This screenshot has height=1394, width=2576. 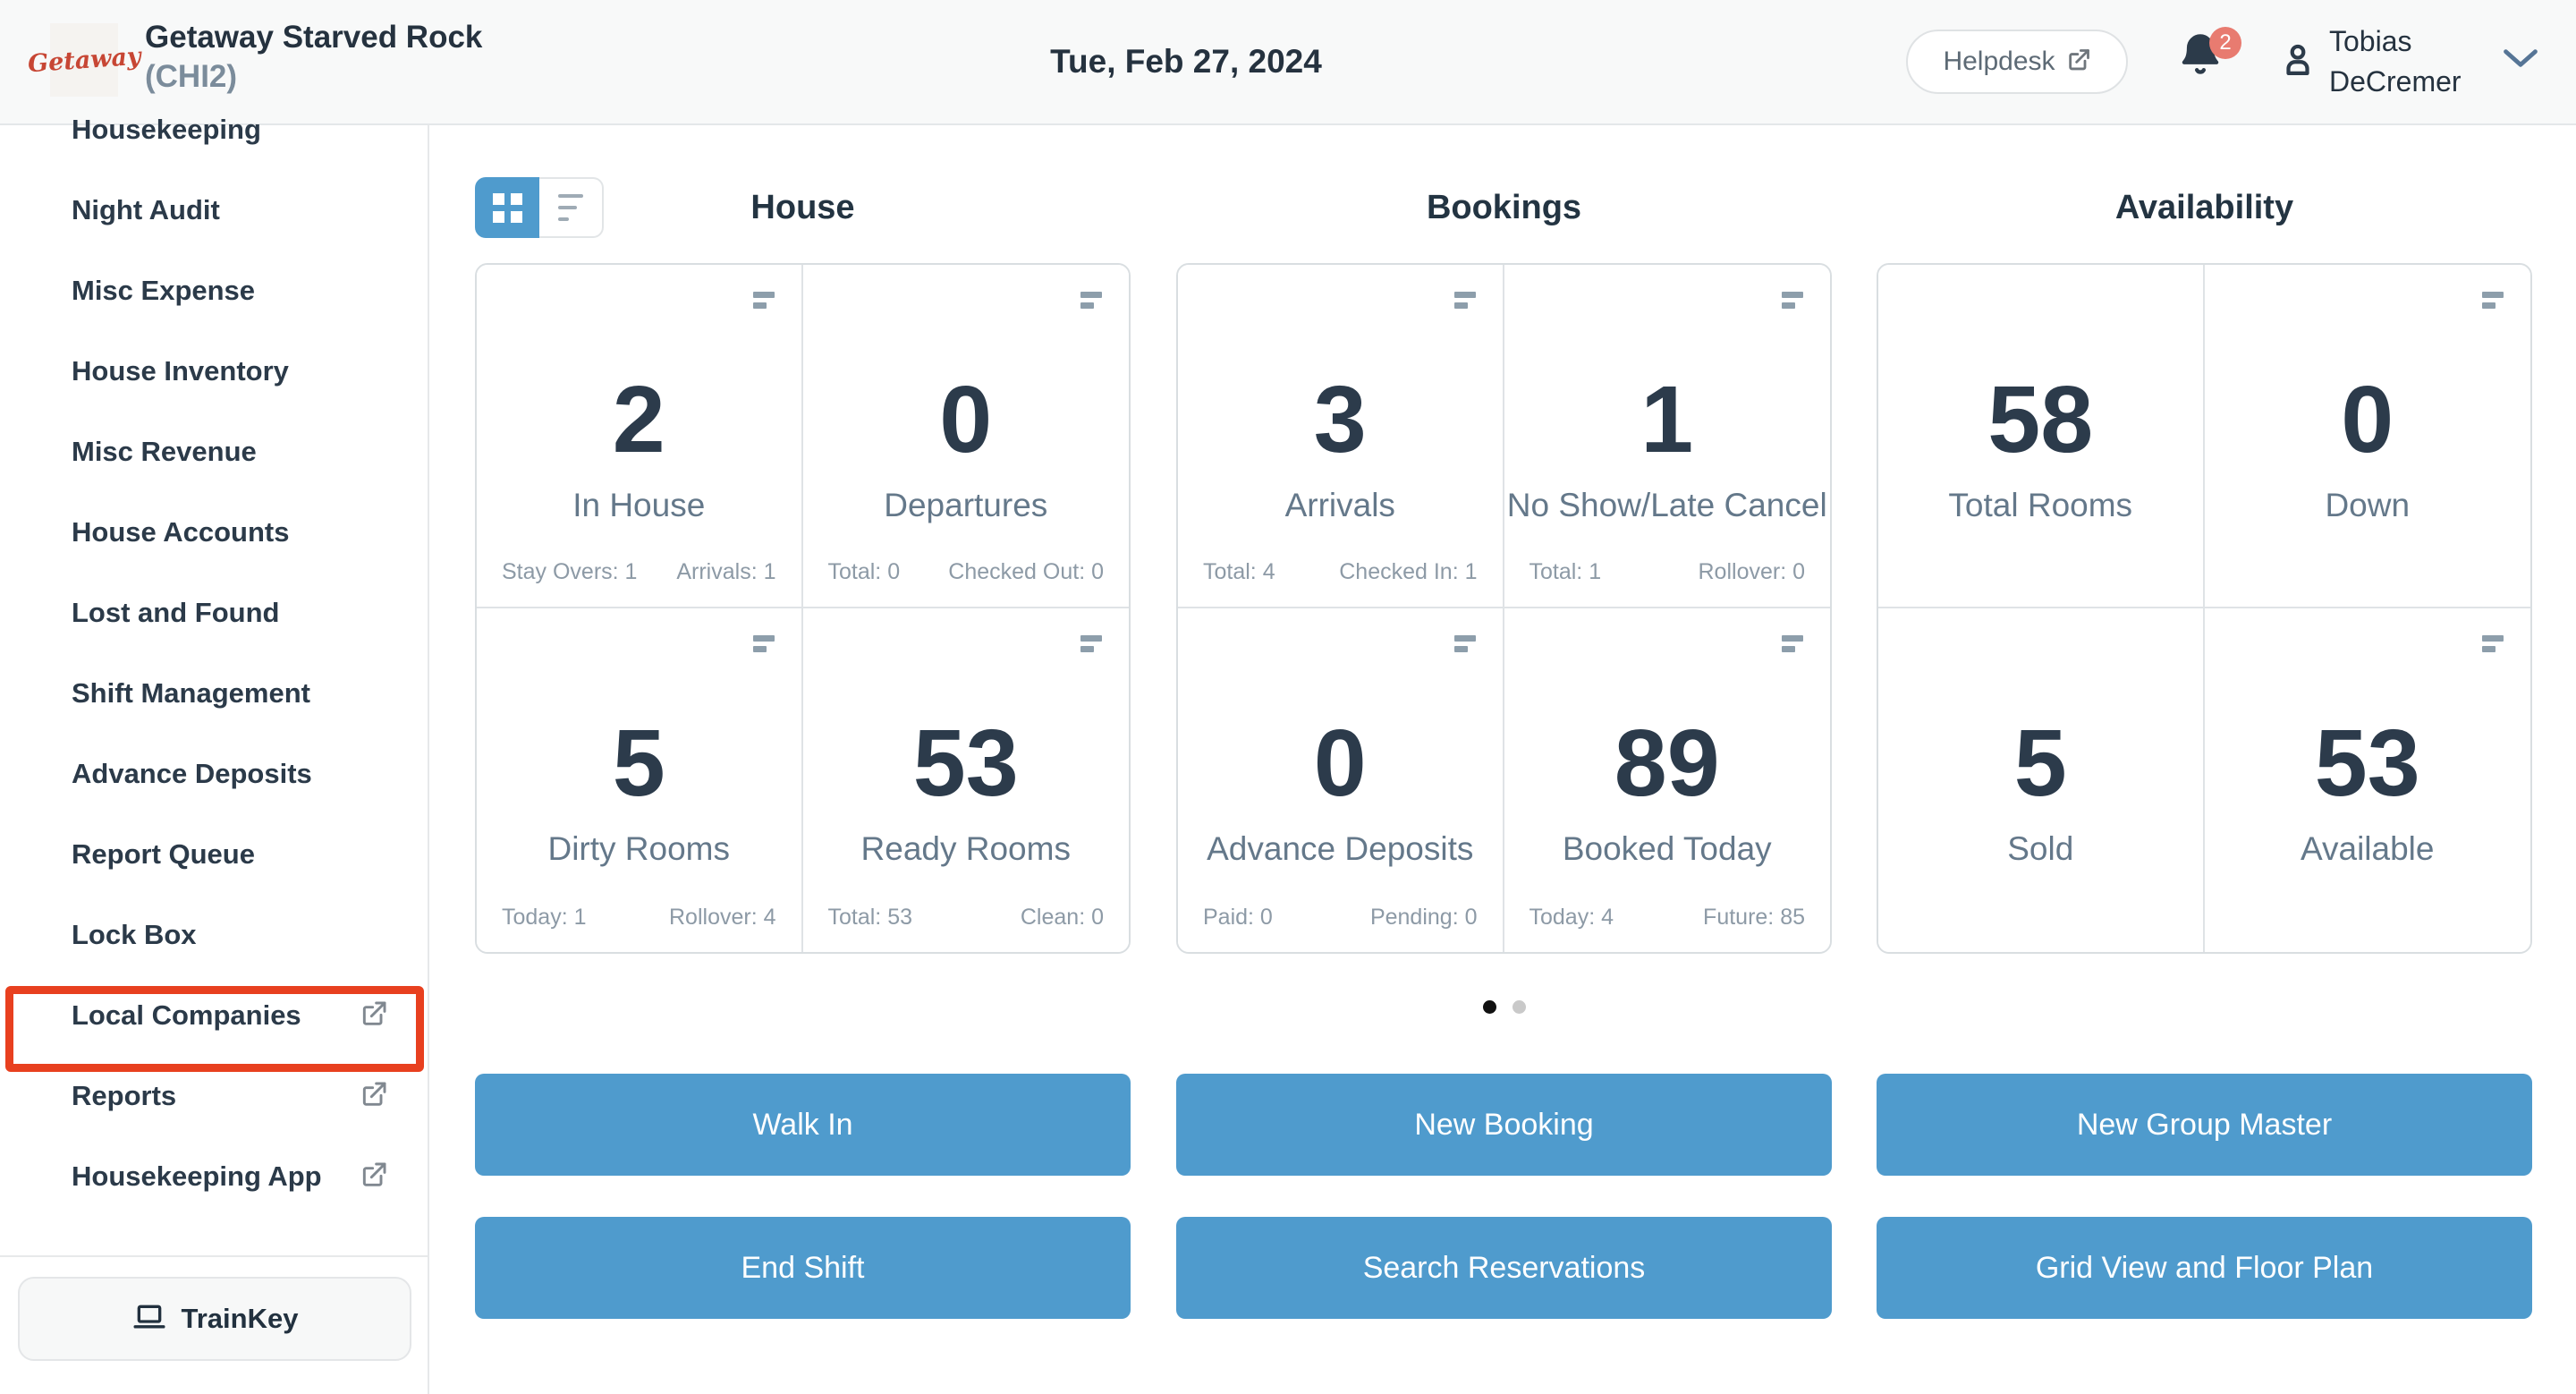 I want to click on carousel-pagination, so click(x=1504, y=1007).